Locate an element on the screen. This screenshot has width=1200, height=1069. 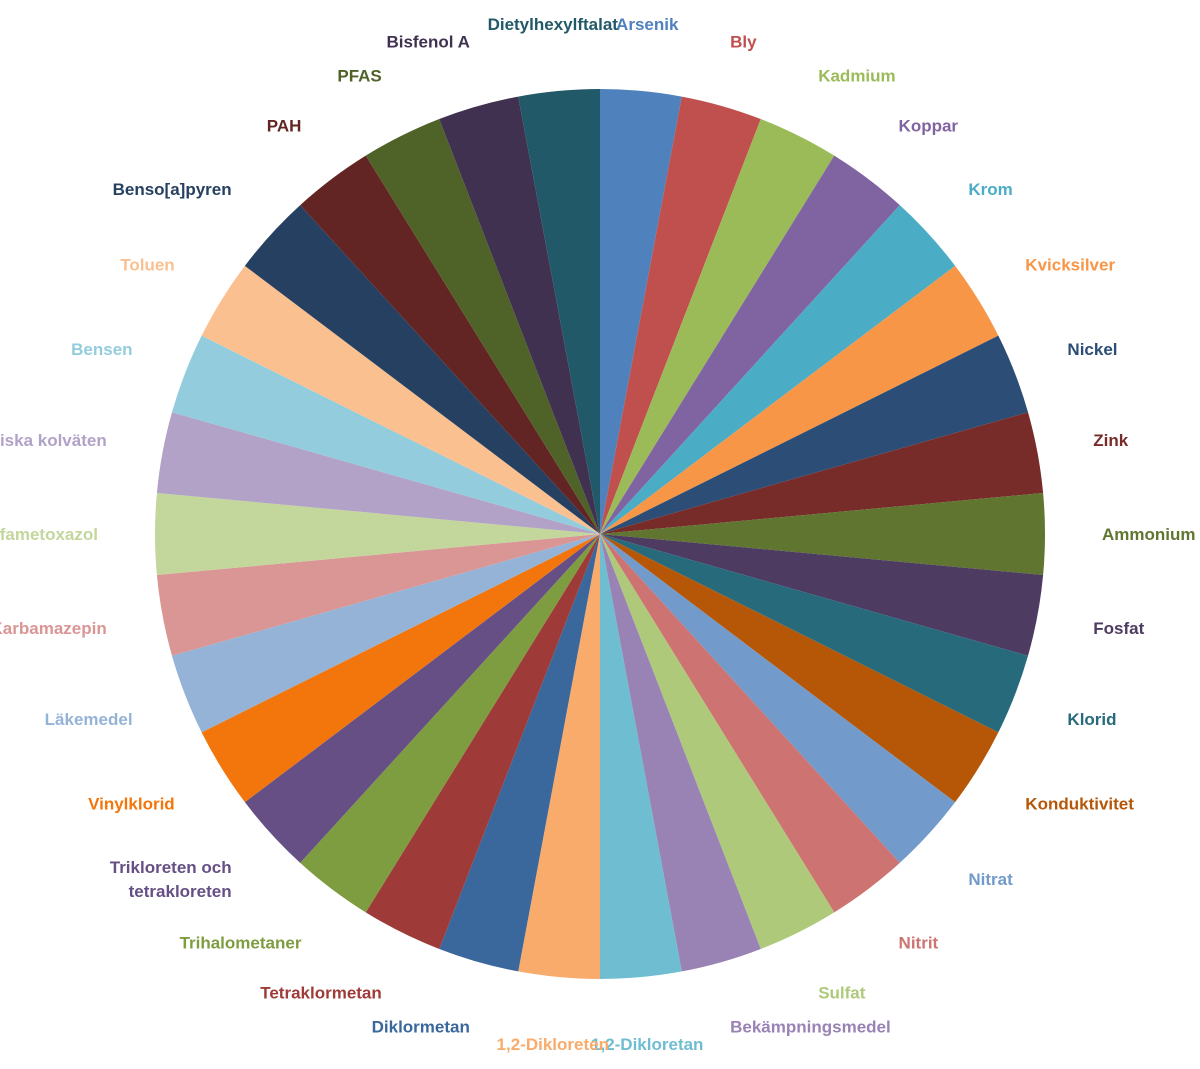
pie-slice-sulfametoxazol is located at coordinates (377, 534).